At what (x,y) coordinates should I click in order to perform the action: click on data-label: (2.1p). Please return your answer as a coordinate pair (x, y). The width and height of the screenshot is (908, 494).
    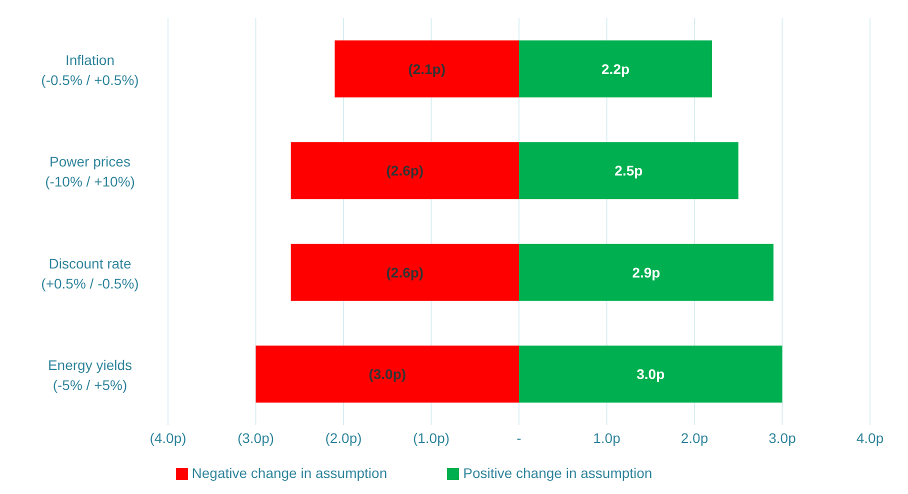
    Looking at the image, I should click on (427, 68).